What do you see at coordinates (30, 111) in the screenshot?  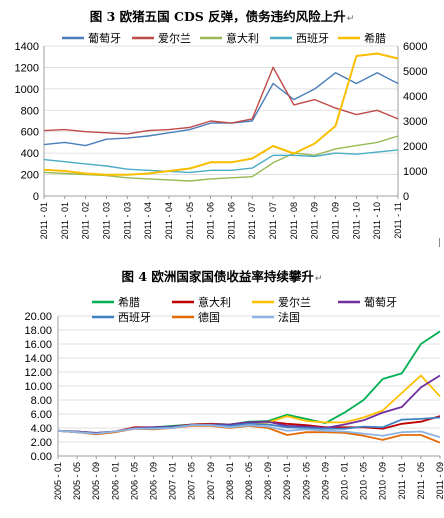 I see `y-left-tick-label: 800` at bounding box center [30, 111].